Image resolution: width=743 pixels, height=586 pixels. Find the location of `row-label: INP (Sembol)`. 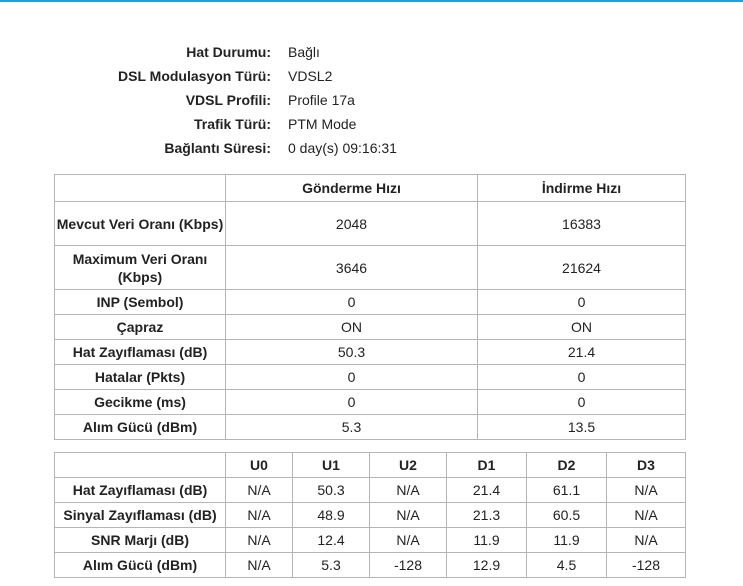

row-label: INP (Sembol) is located at coordinates (140, 302).